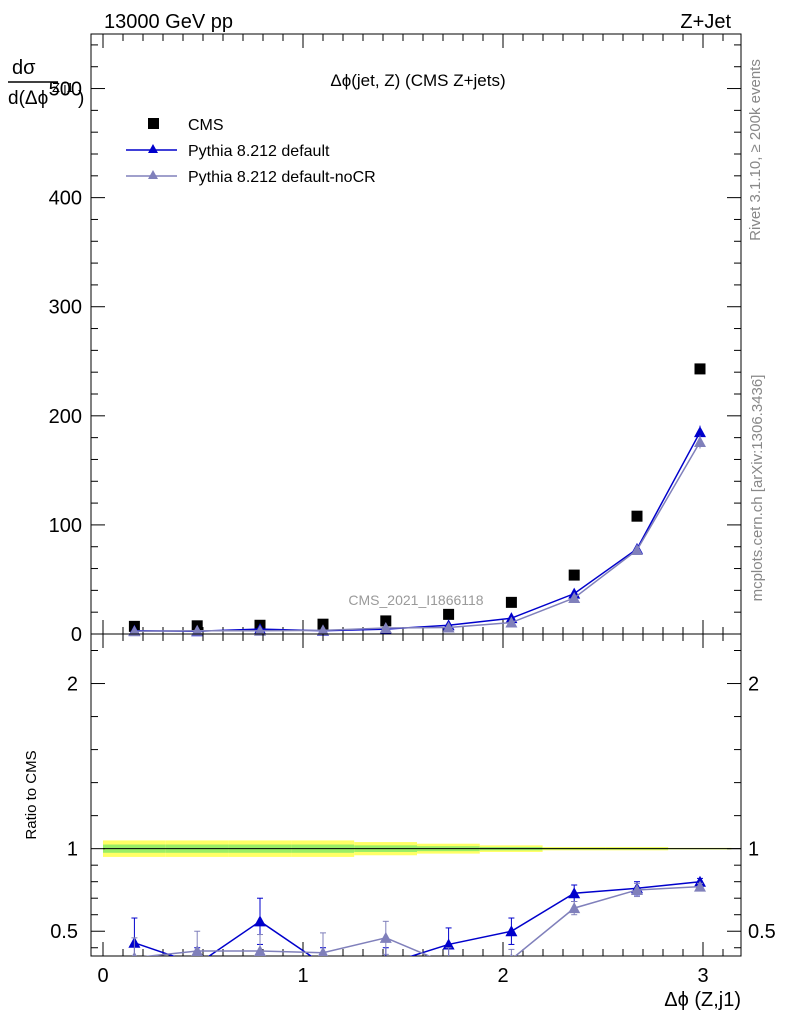  I want to click on y-tick-label: 0, so click(76, 635).